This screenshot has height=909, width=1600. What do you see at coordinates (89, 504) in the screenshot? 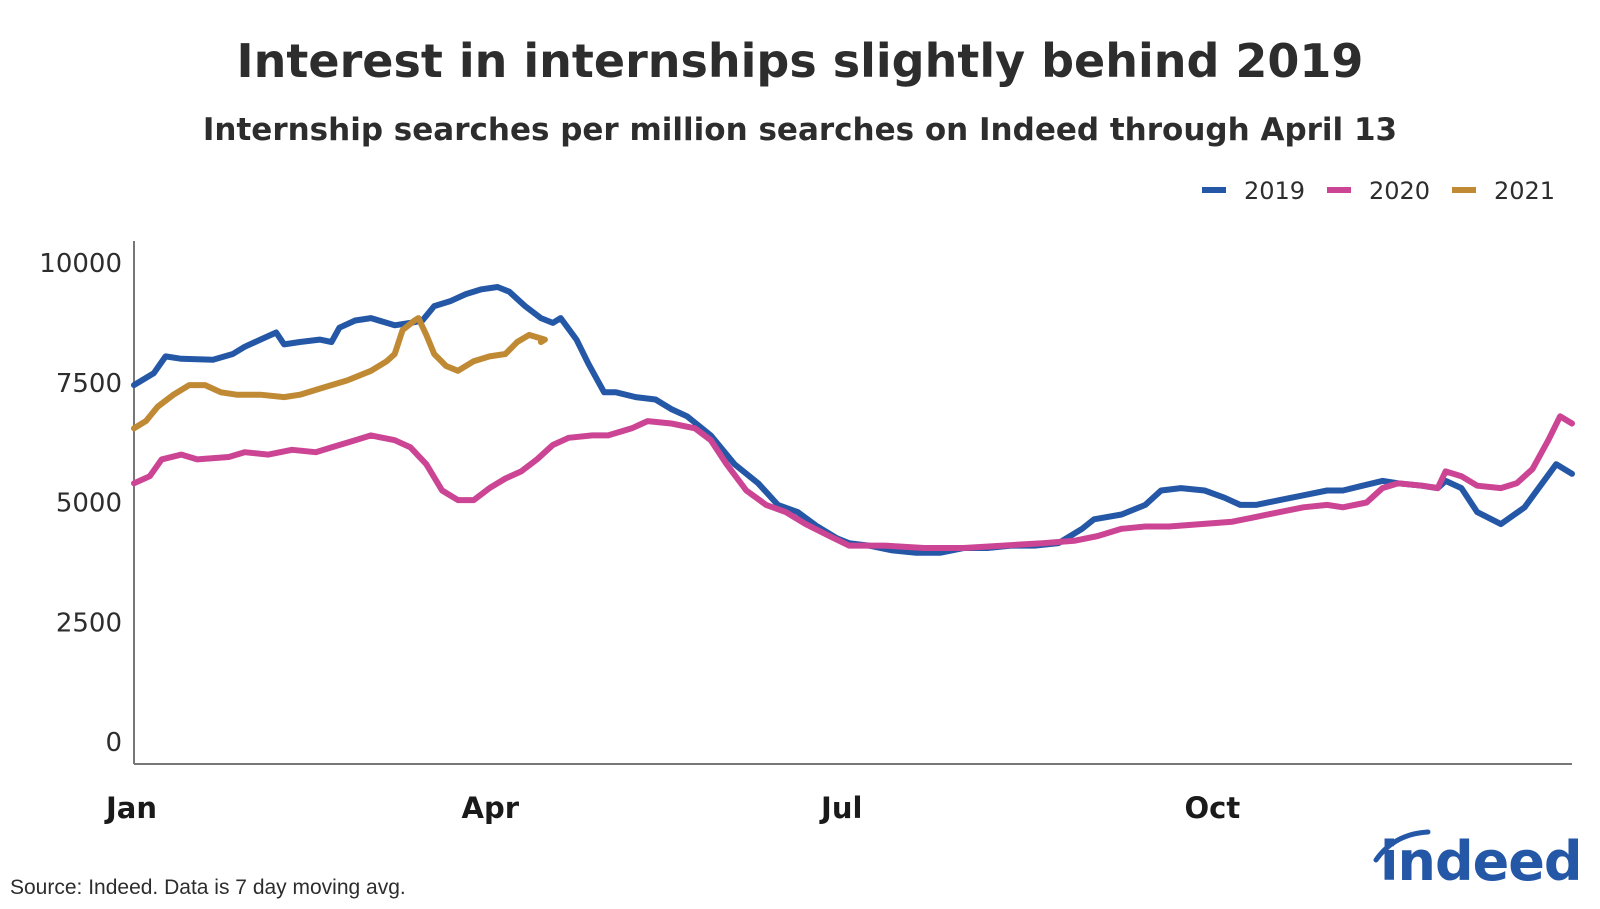
I see `y-tick-label: 5000` at bounding box center [89, 504].